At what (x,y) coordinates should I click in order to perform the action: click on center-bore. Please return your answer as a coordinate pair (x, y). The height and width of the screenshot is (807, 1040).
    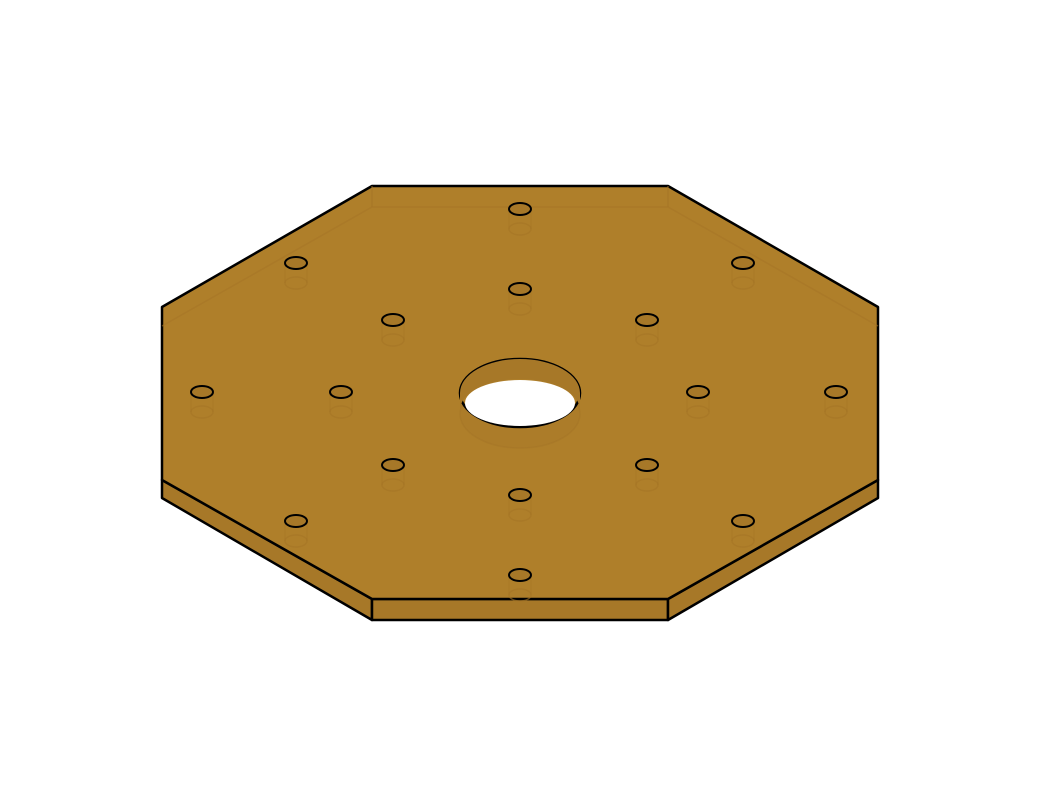
    Looking at the image, I should click on (520, 403).